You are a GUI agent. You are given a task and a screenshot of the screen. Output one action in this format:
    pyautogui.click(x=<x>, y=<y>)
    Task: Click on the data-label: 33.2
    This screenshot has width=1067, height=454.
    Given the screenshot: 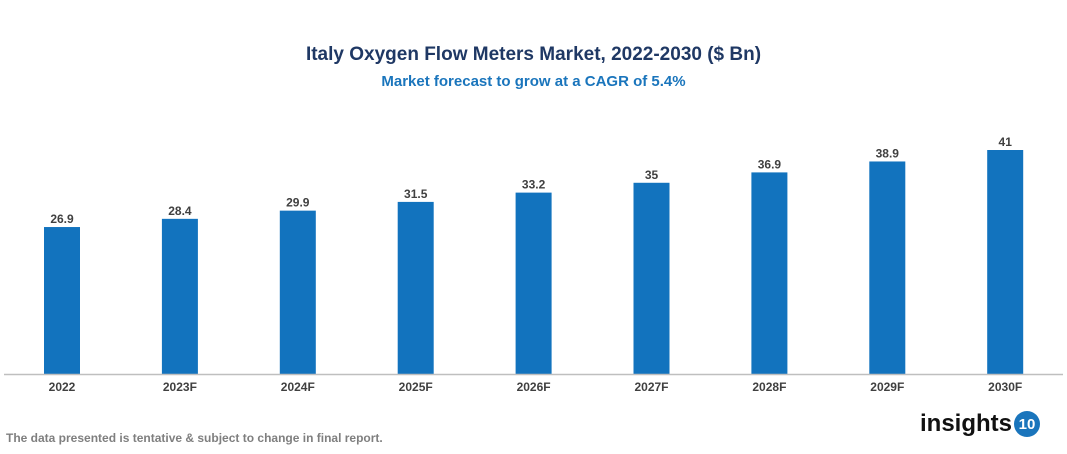 What is the action you would take?
    pyautogui.click(x=534, y=185)
    